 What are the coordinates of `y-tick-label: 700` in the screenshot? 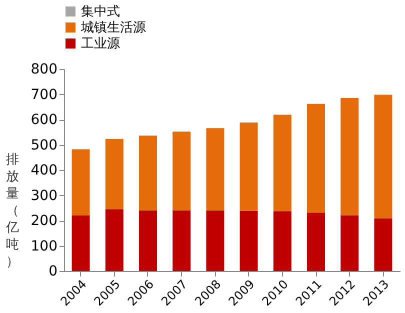 It's located at (44, 94).